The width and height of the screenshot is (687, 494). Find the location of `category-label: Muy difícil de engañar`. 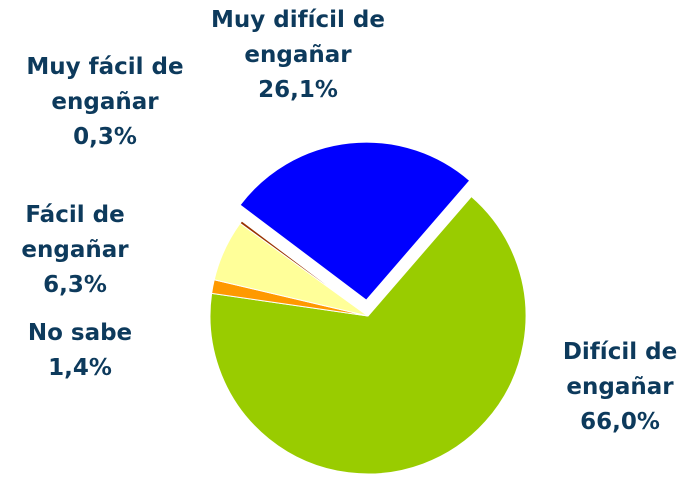

category-label: Muy difícil de engañar is located at coordinates (298, 37).